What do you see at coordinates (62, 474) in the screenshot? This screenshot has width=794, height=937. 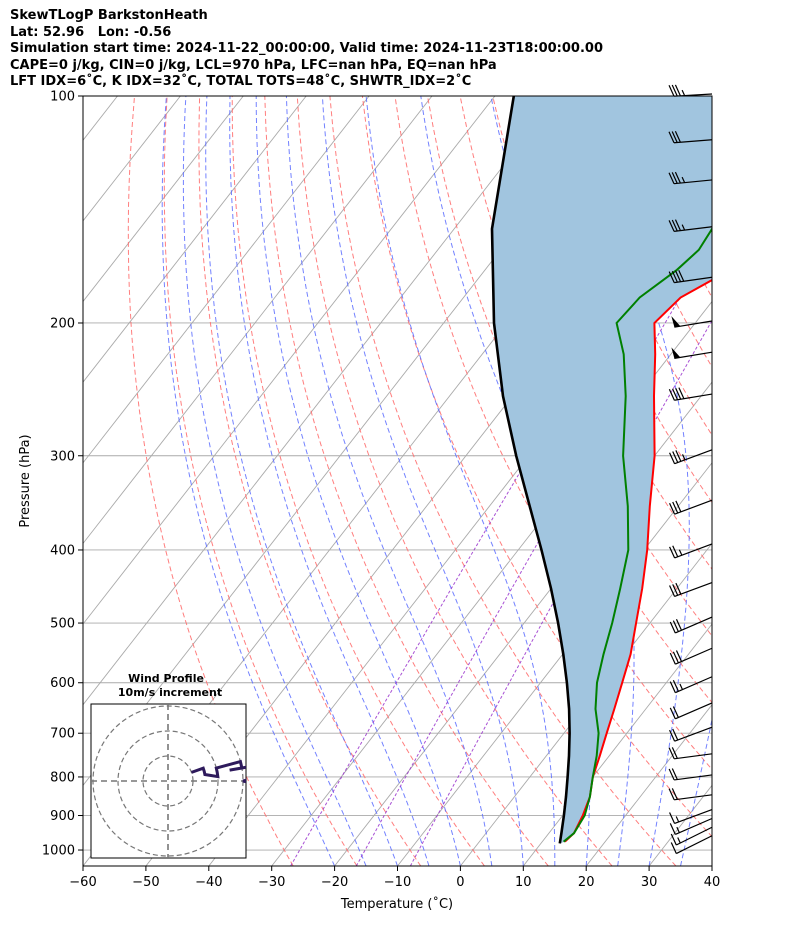 I see `y-axis-ticks: 100 200 300 400 500 600 700 800 900 1000` at bounding box center [62, 474].